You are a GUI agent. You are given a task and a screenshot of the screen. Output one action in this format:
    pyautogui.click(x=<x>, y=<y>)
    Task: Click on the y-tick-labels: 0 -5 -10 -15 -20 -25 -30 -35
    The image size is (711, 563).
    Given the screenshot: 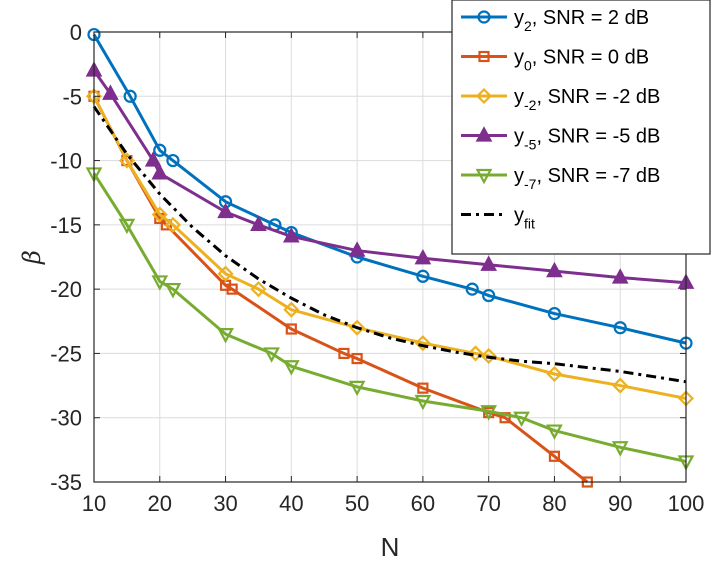 What is the action you would take?
    pyautogui.click(x=66, y=257)
    